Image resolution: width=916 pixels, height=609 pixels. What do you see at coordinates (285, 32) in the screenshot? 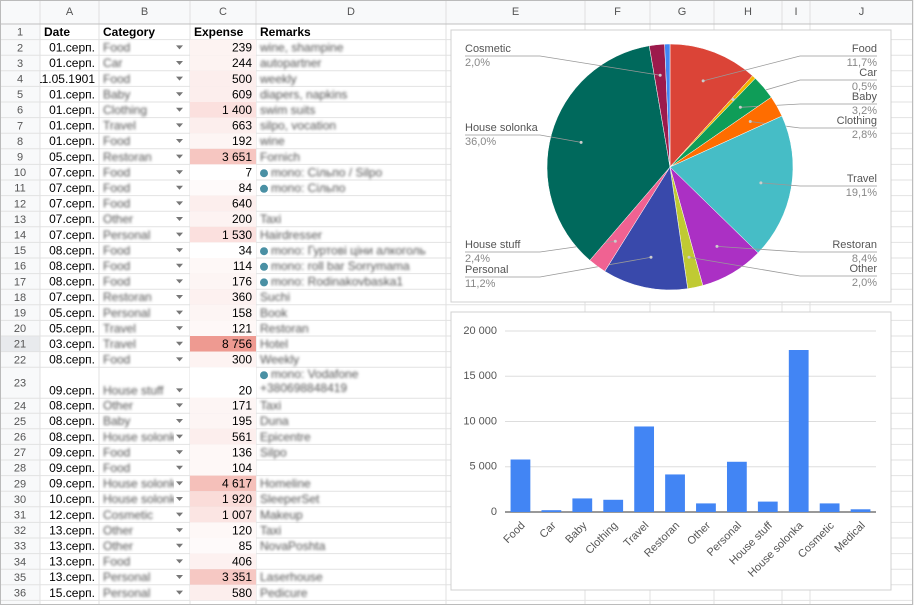
I see `header-cell: Remarks` at bounding box center [285, 32].